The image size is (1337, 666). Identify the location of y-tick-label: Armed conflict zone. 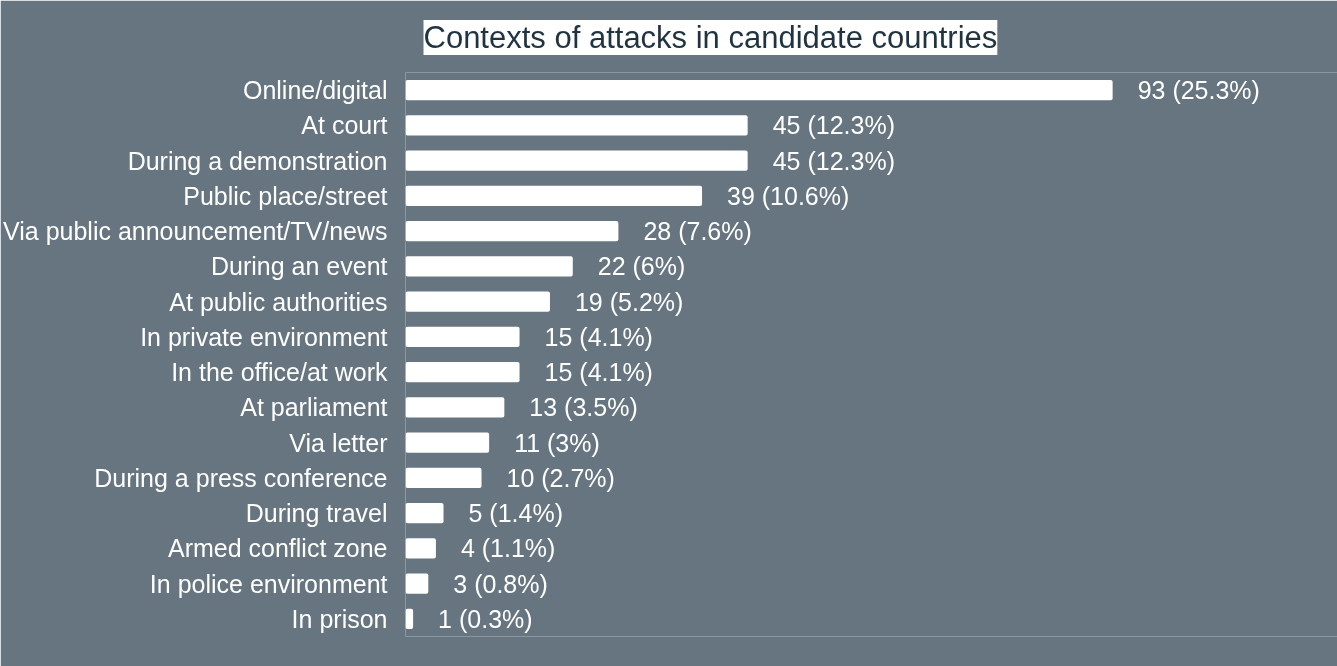
(277, 548).